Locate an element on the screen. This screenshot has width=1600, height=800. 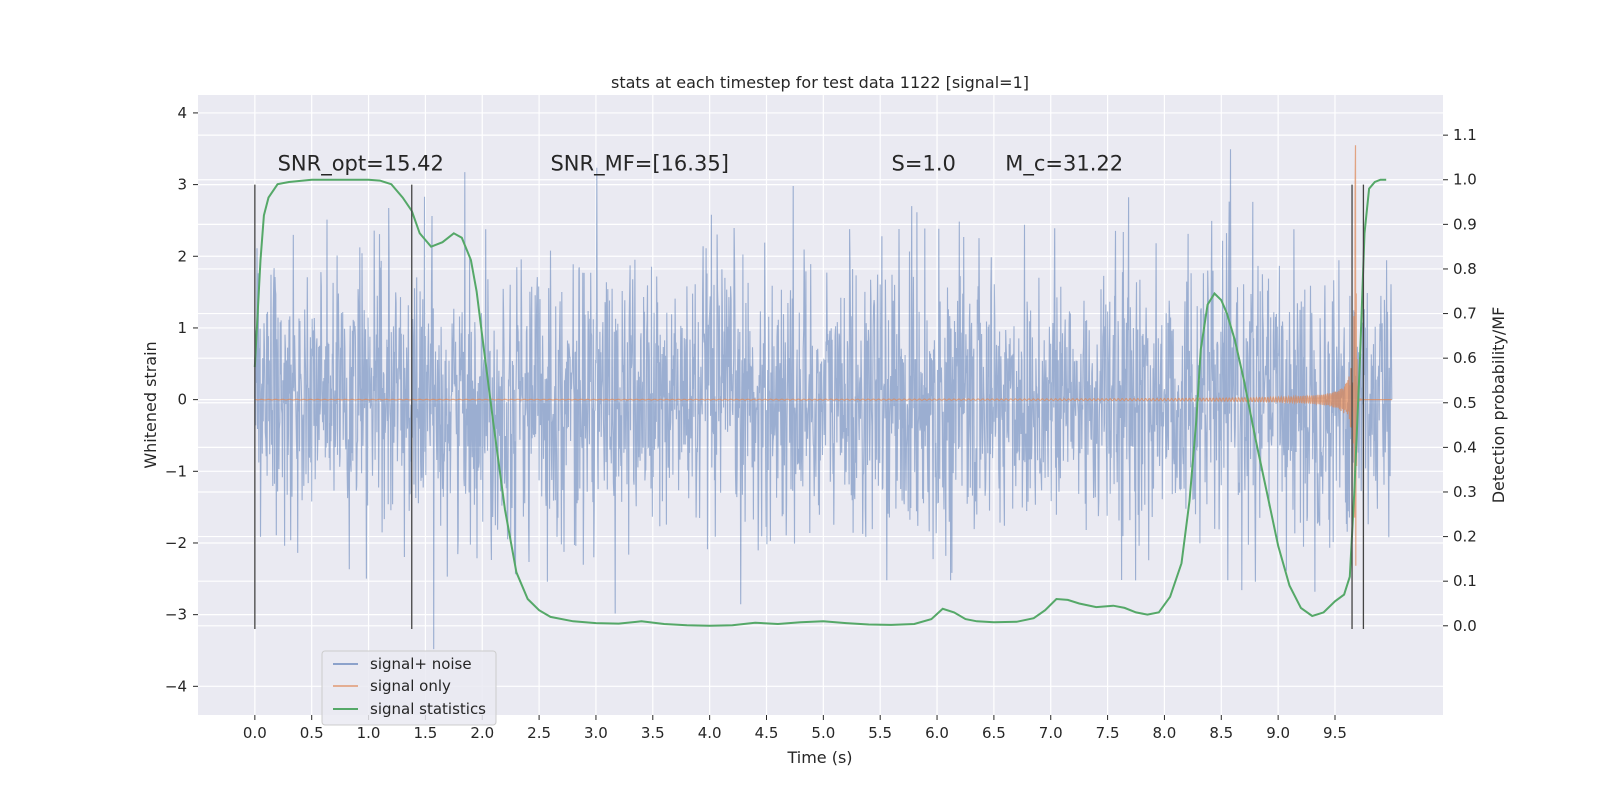
x-tick-label: 5.0 is located at coordinates (823, 733).